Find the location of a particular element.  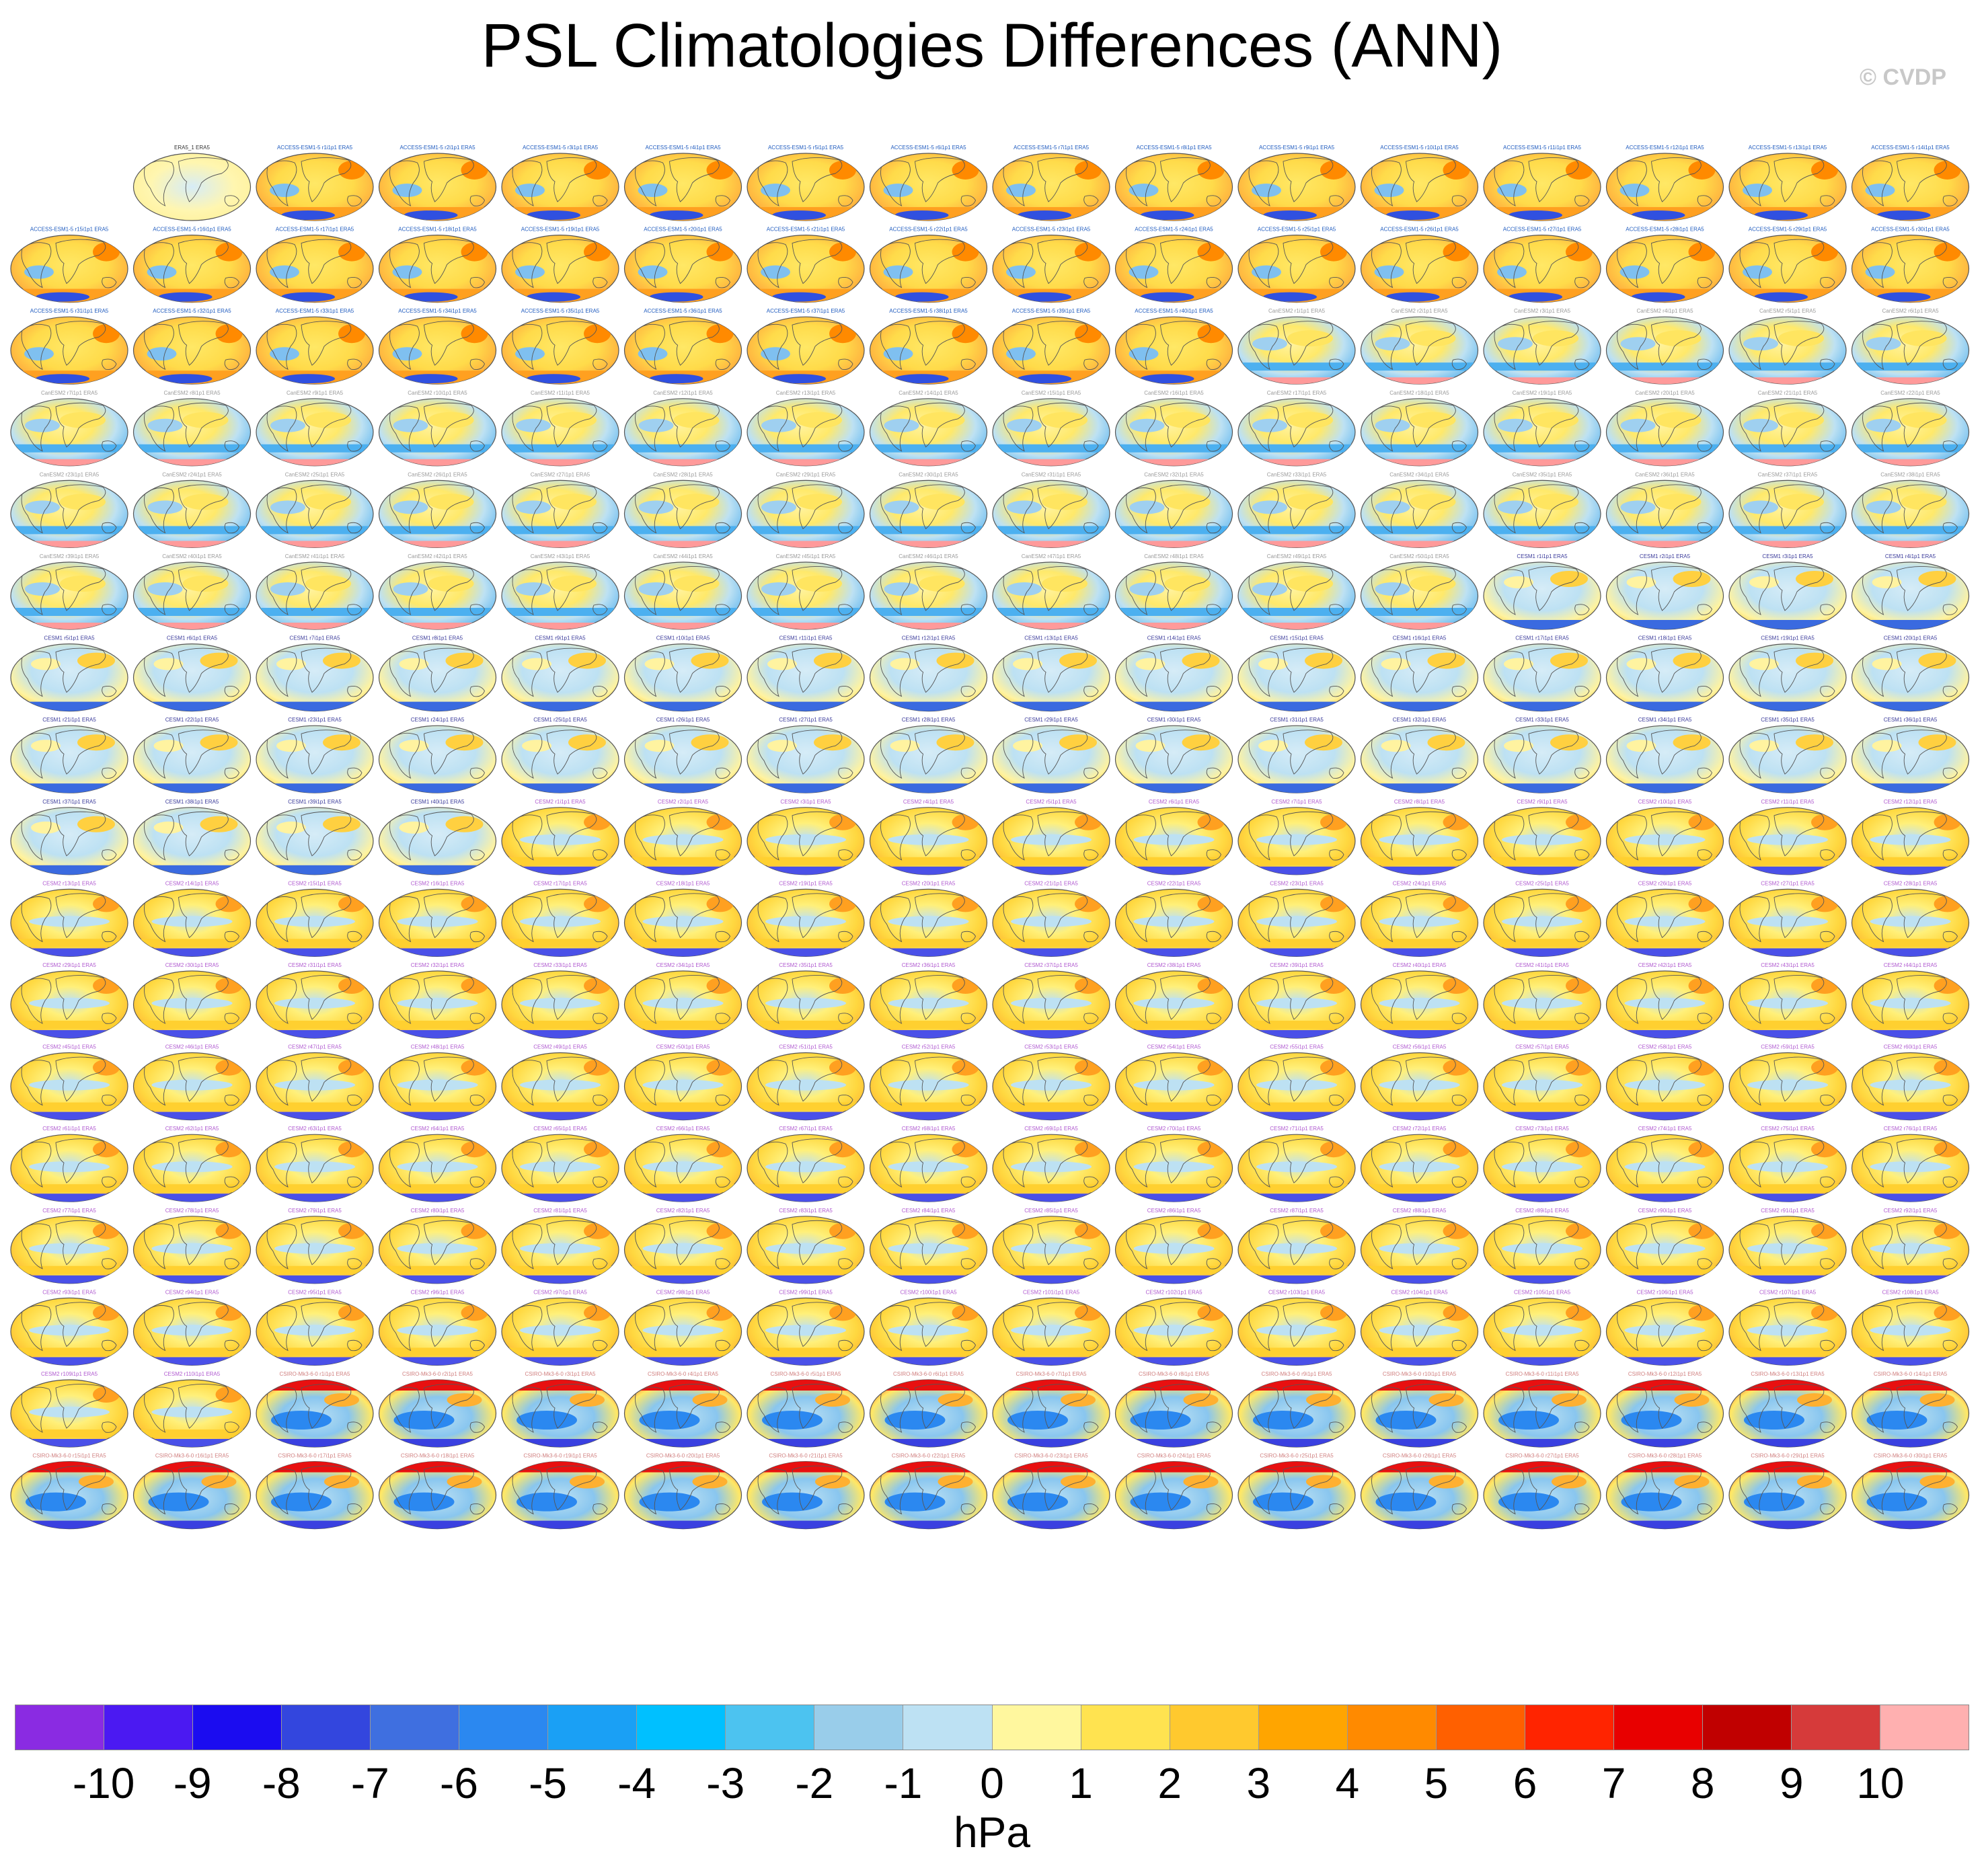

map-panel: CESM2 r29i1p1 ERA5 is located at coordinates (69, 1000).